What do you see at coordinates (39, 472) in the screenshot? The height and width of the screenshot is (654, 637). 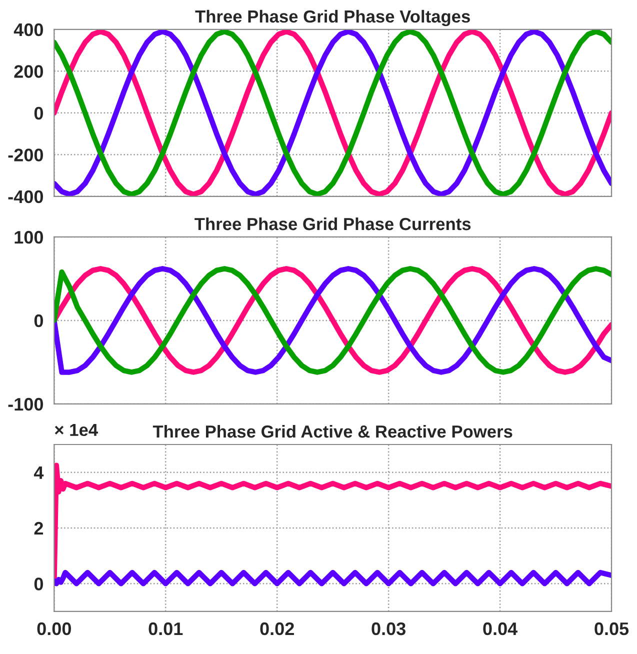 I see `y-tick-label: 4` at bounding box center [39, 472].